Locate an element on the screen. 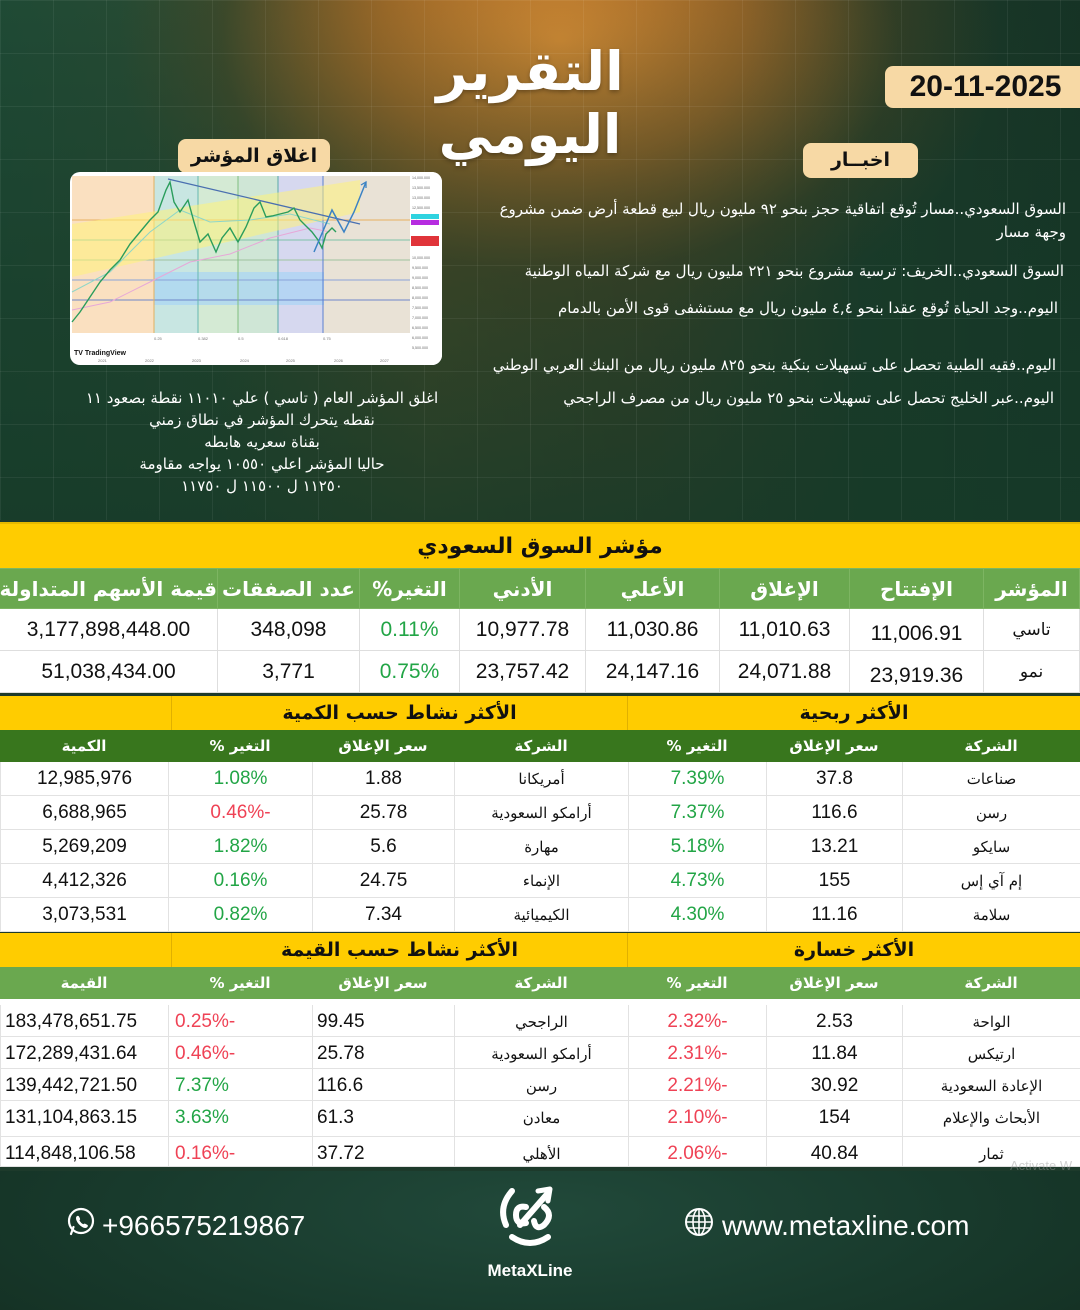 This screenshot has width=1080, height=1310. change-pct: -2.32% is located at coordinates (697, 1020).